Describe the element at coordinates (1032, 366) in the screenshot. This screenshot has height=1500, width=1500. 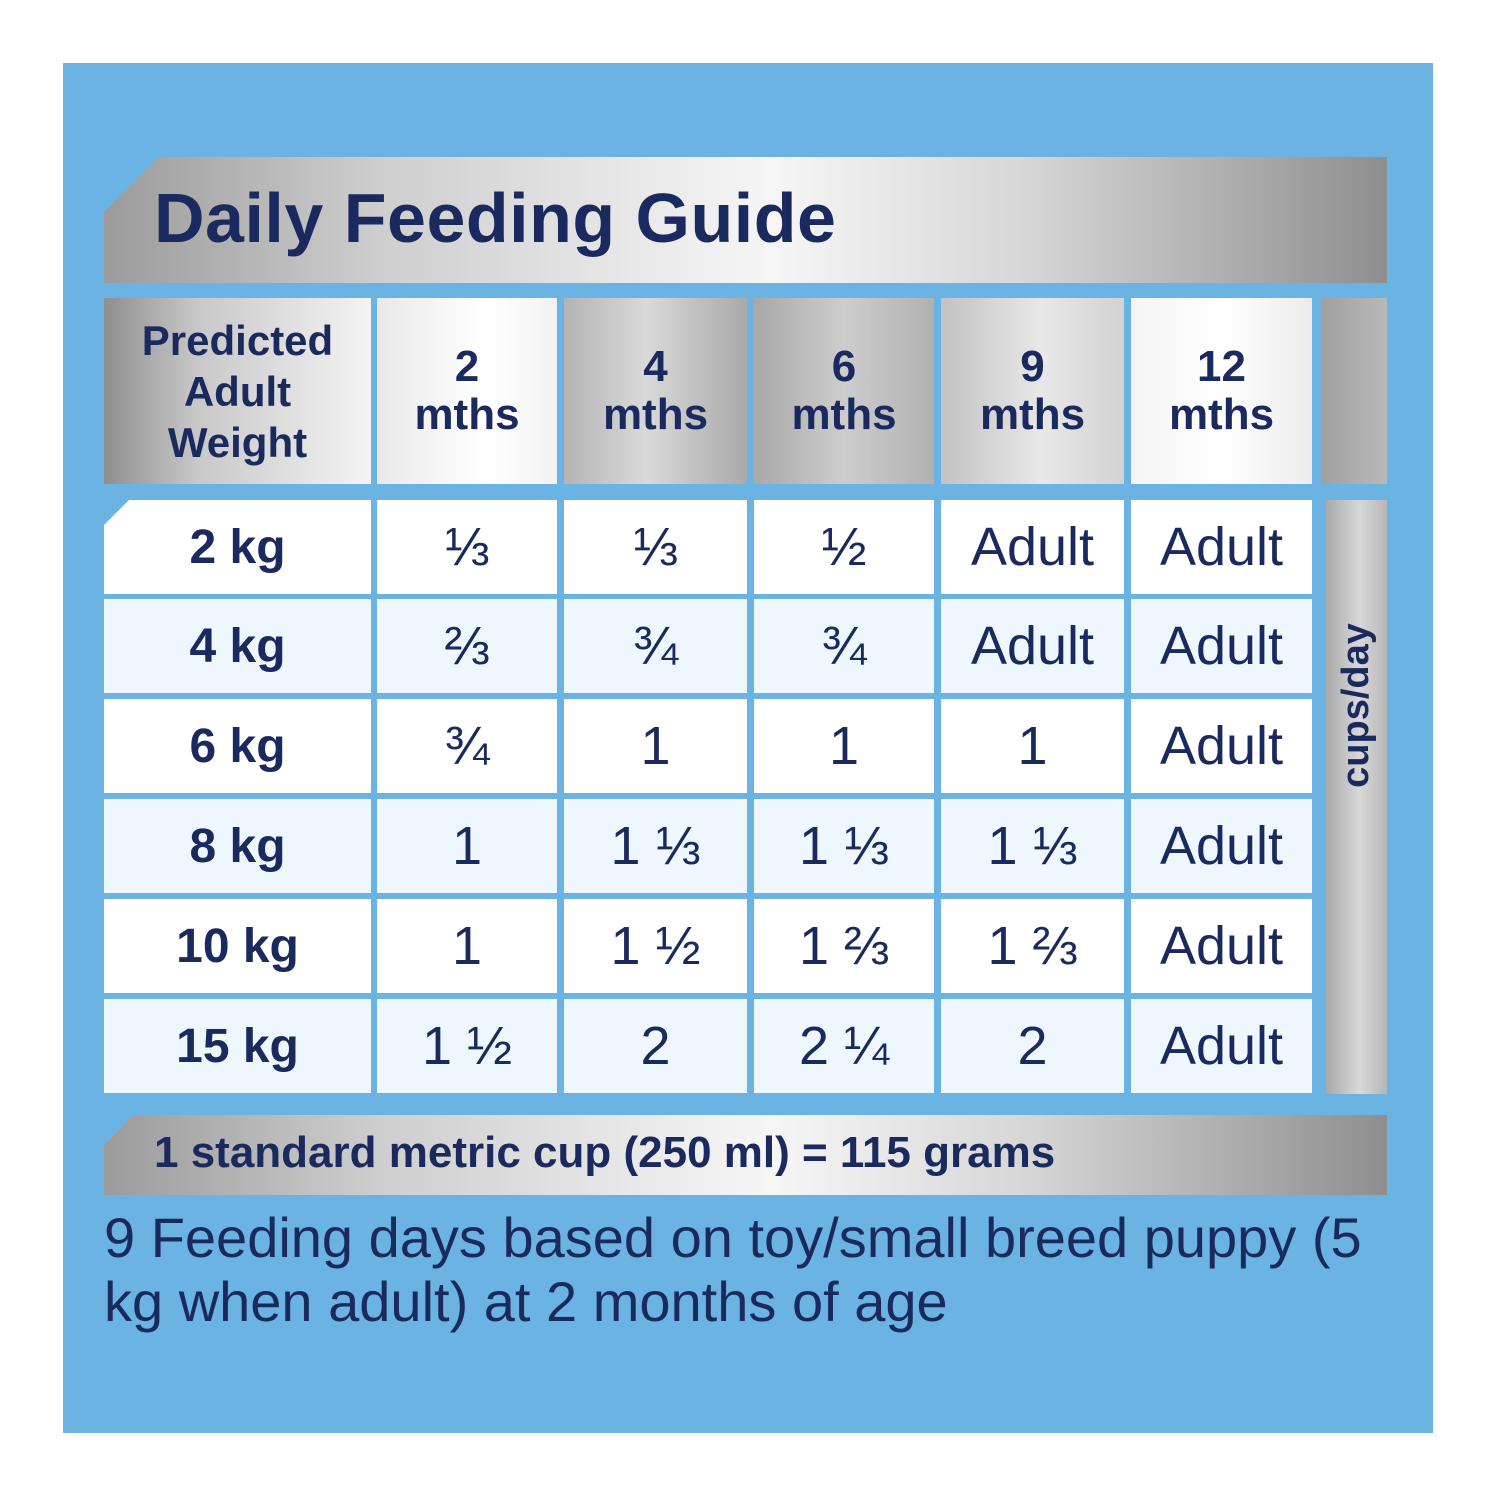
I see `header-age-num: 9` at that location.